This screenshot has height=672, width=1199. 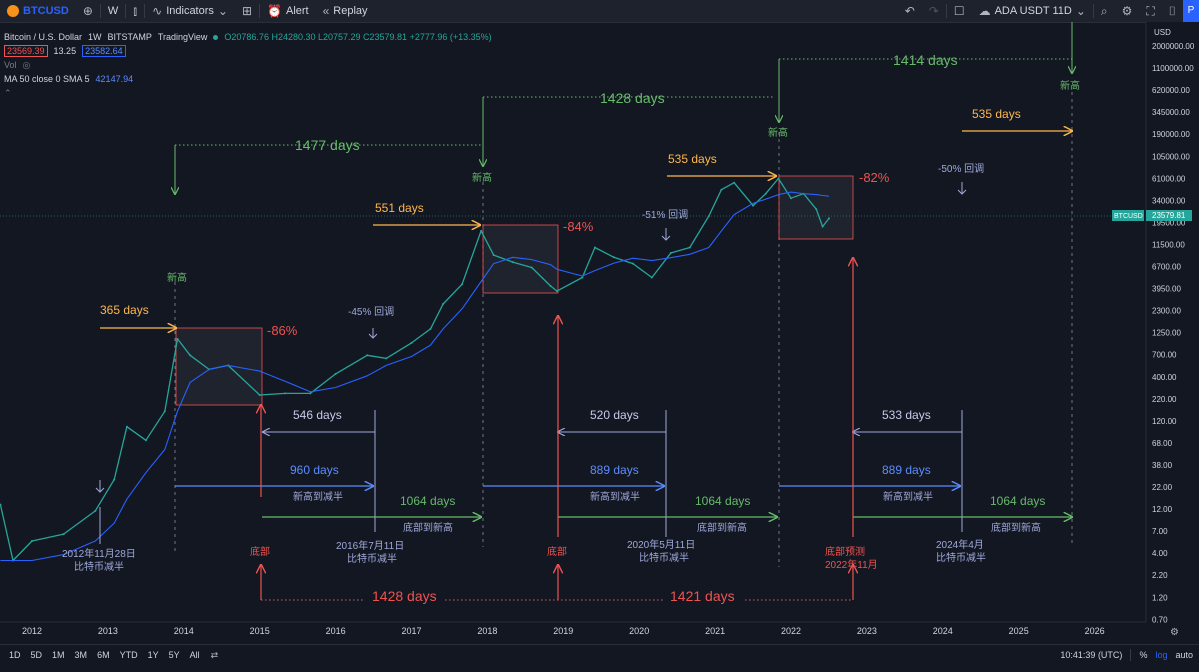 I want to click on auto-toggle: auto, so click(x=1184, y=655).